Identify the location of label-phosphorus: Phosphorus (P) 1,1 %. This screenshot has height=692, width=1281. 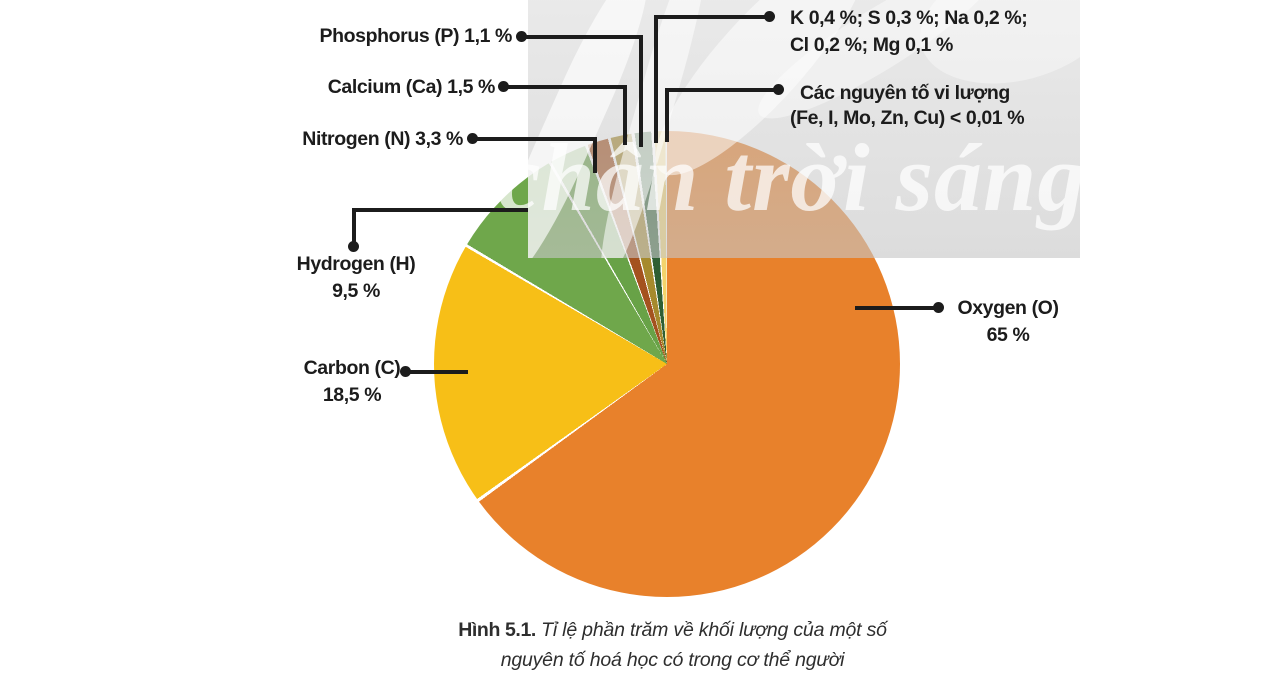
(416, 36).